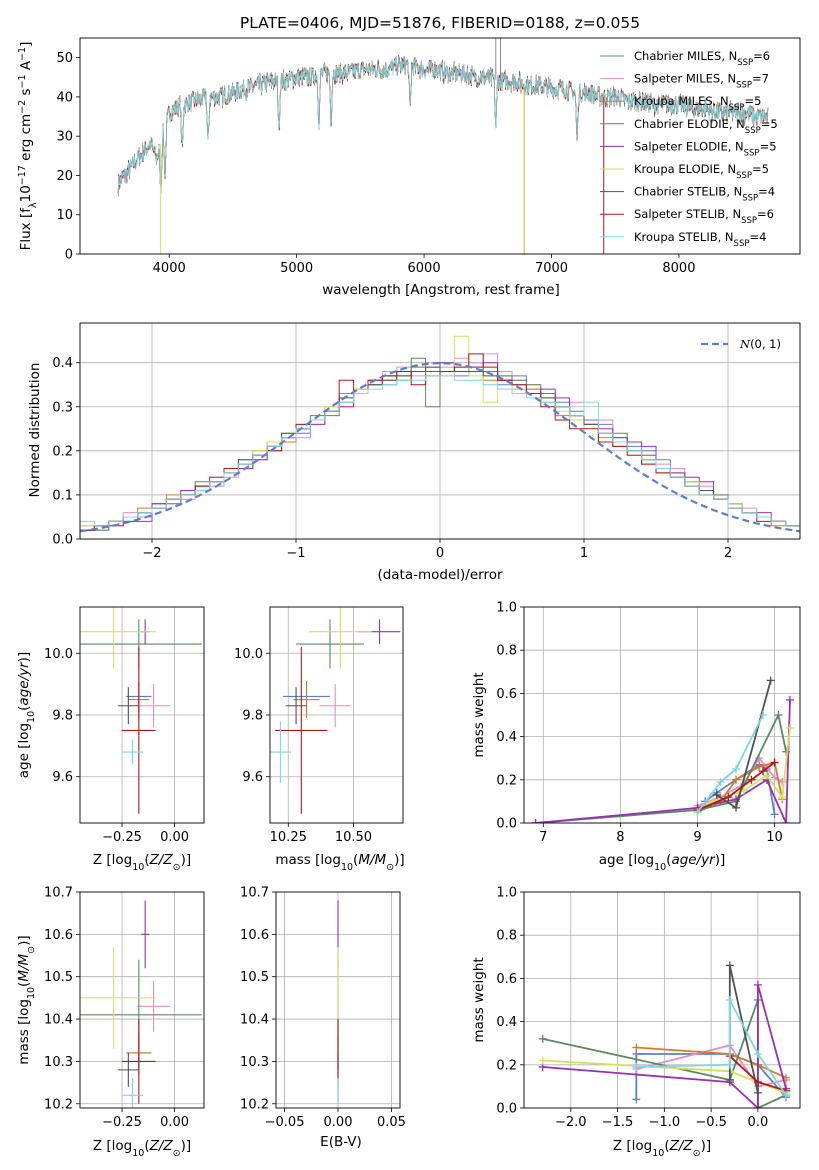 This screenshot has width=819, height=1170. I want to click on z-age-ylabel-part-2: (, so click(24, 708).